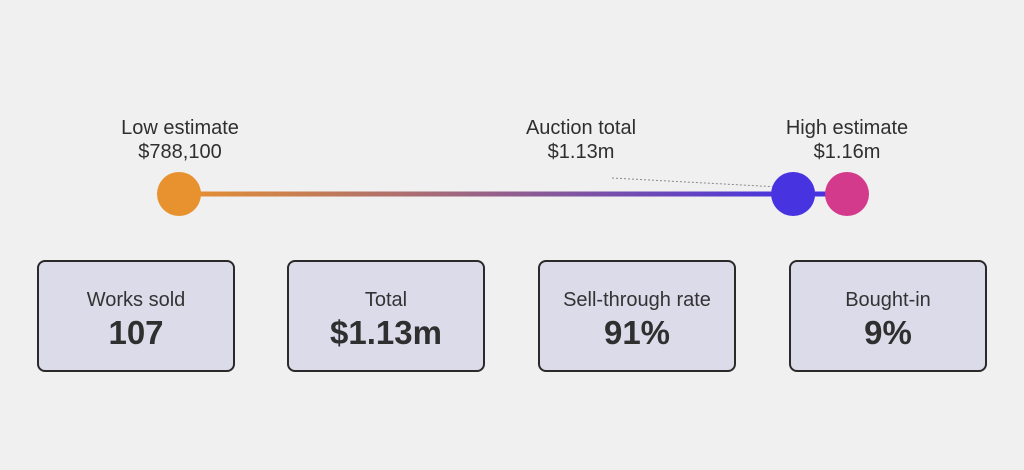 The image size is (1024, 470). I want to click on high-estimate-marker, so click(847, 194).